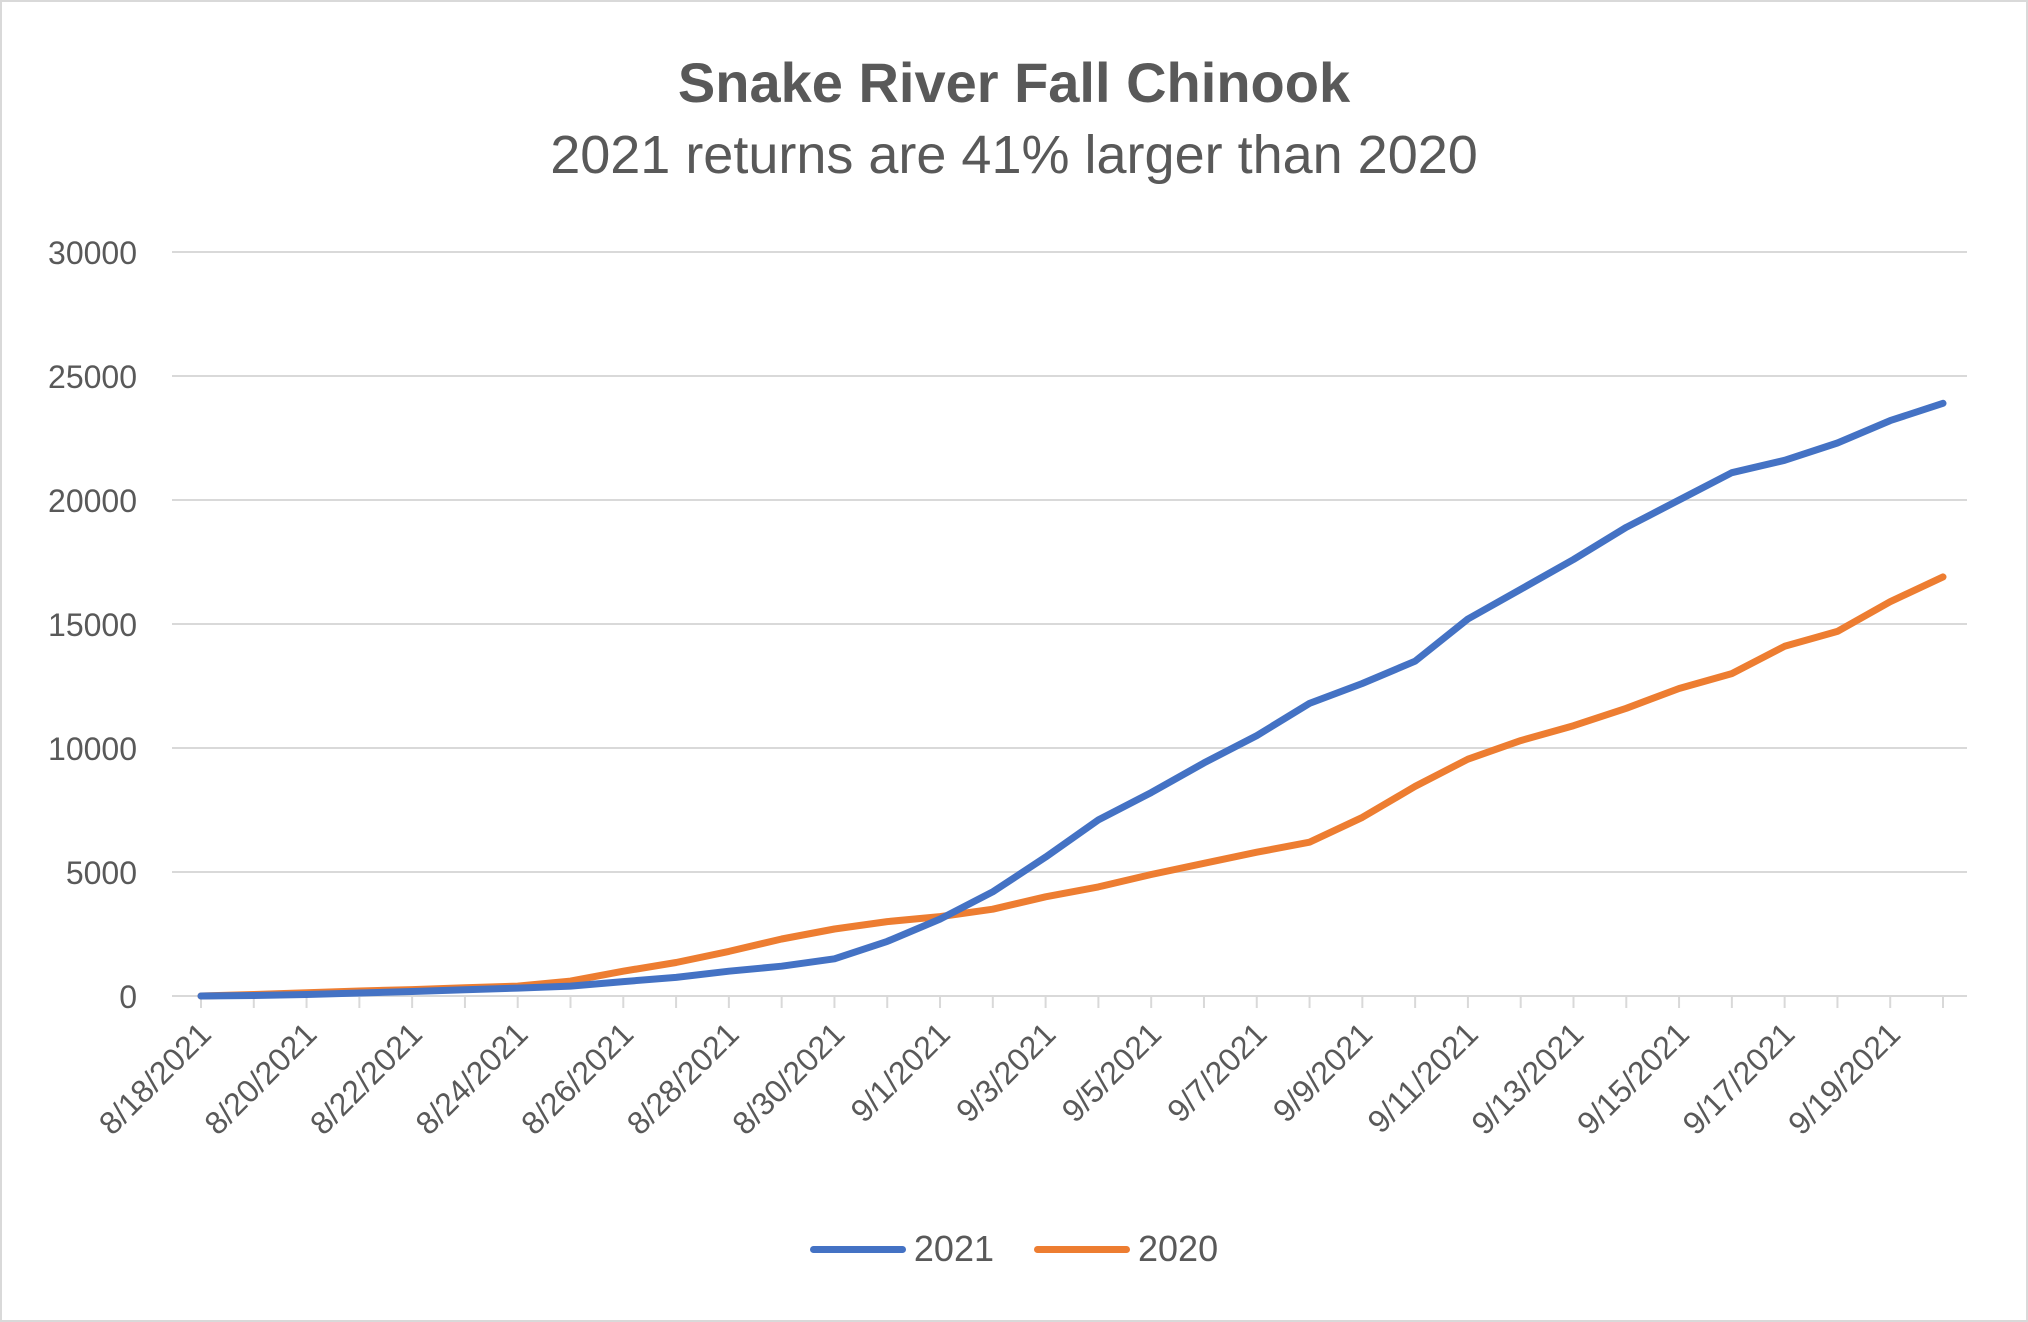 This screenshot has height=1322, width=2028. Describe the element at coordinates (1082, 1249) in the screenshot. I see `legend-swatch-2020` at that location.